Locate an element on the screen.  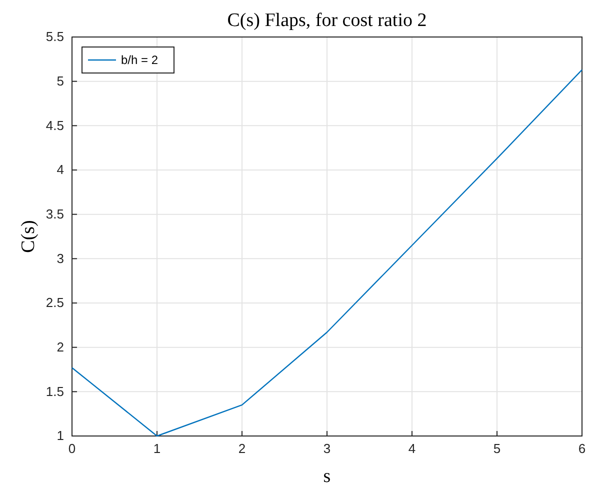
legend-label: b/h = 2 is located at coordinates (139, 60).